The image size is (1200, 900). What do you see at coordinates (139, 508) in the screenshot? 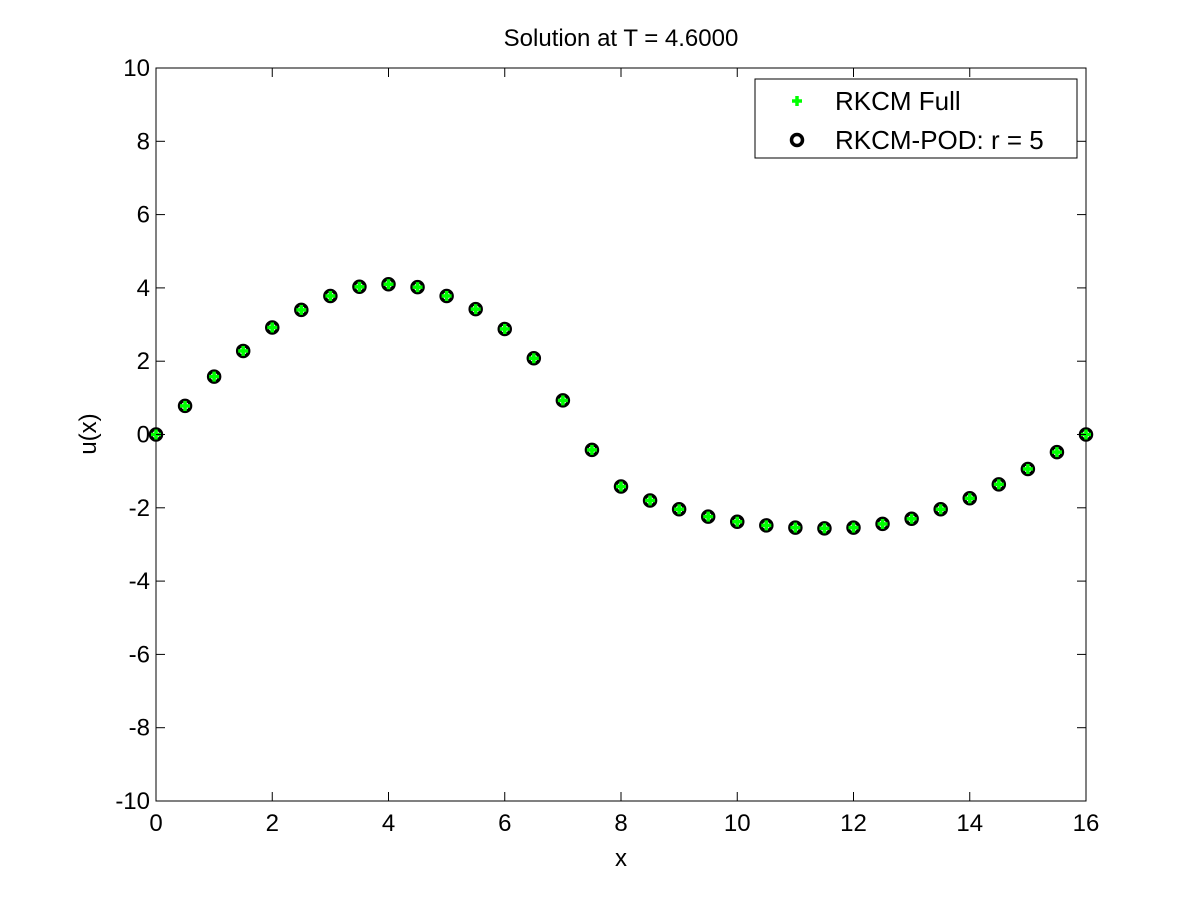
I see `y-tick-label: -2` at bounding box center [139, 508].